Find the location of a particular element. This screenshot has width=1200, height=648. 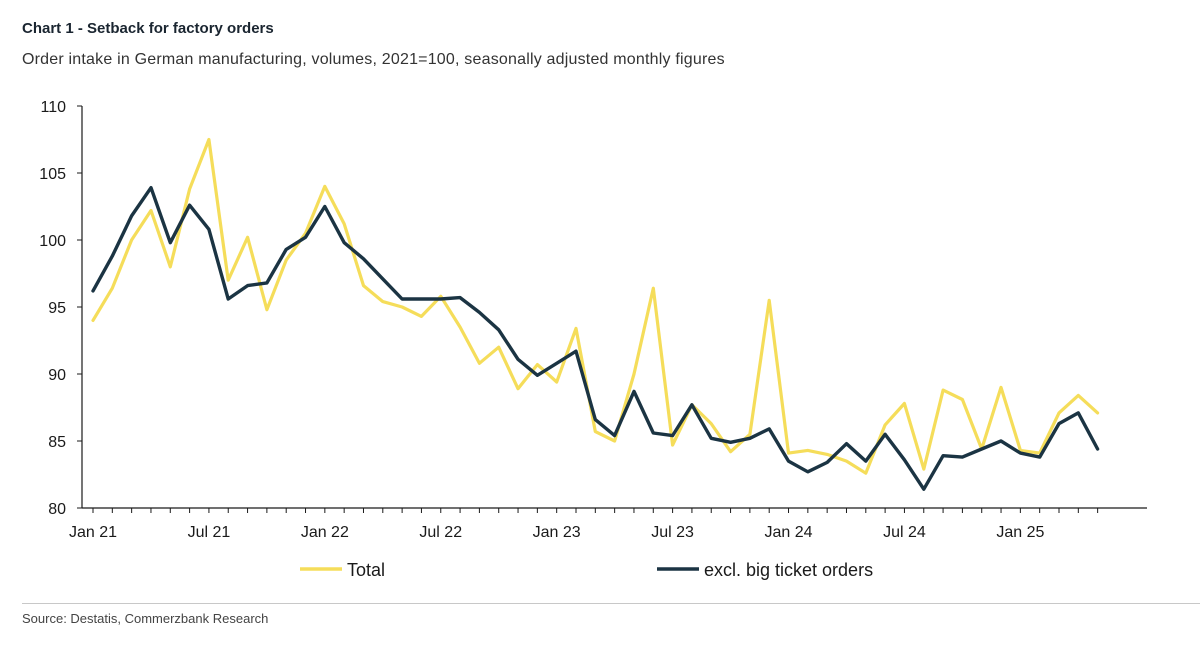

y-tick-label: 110 is located at coordinates (53, 107).